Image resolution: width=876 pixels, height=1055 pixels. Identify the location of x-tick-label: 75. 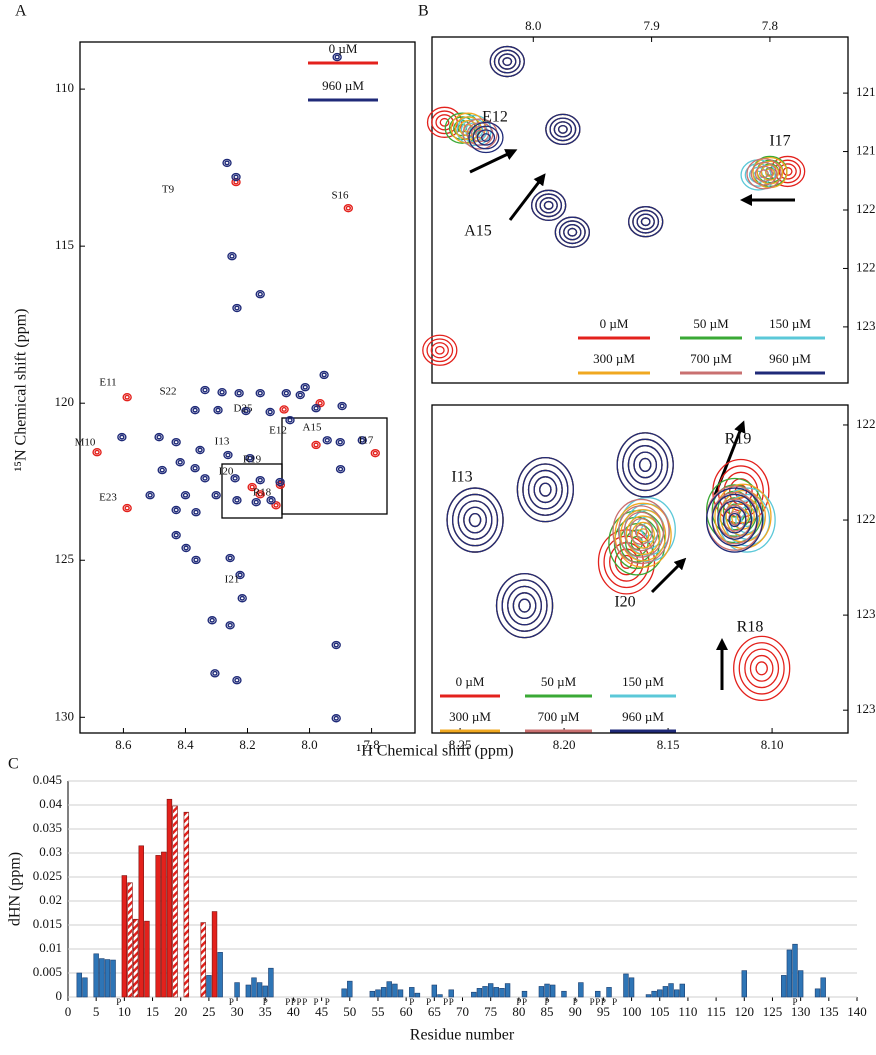
(490, 1011).